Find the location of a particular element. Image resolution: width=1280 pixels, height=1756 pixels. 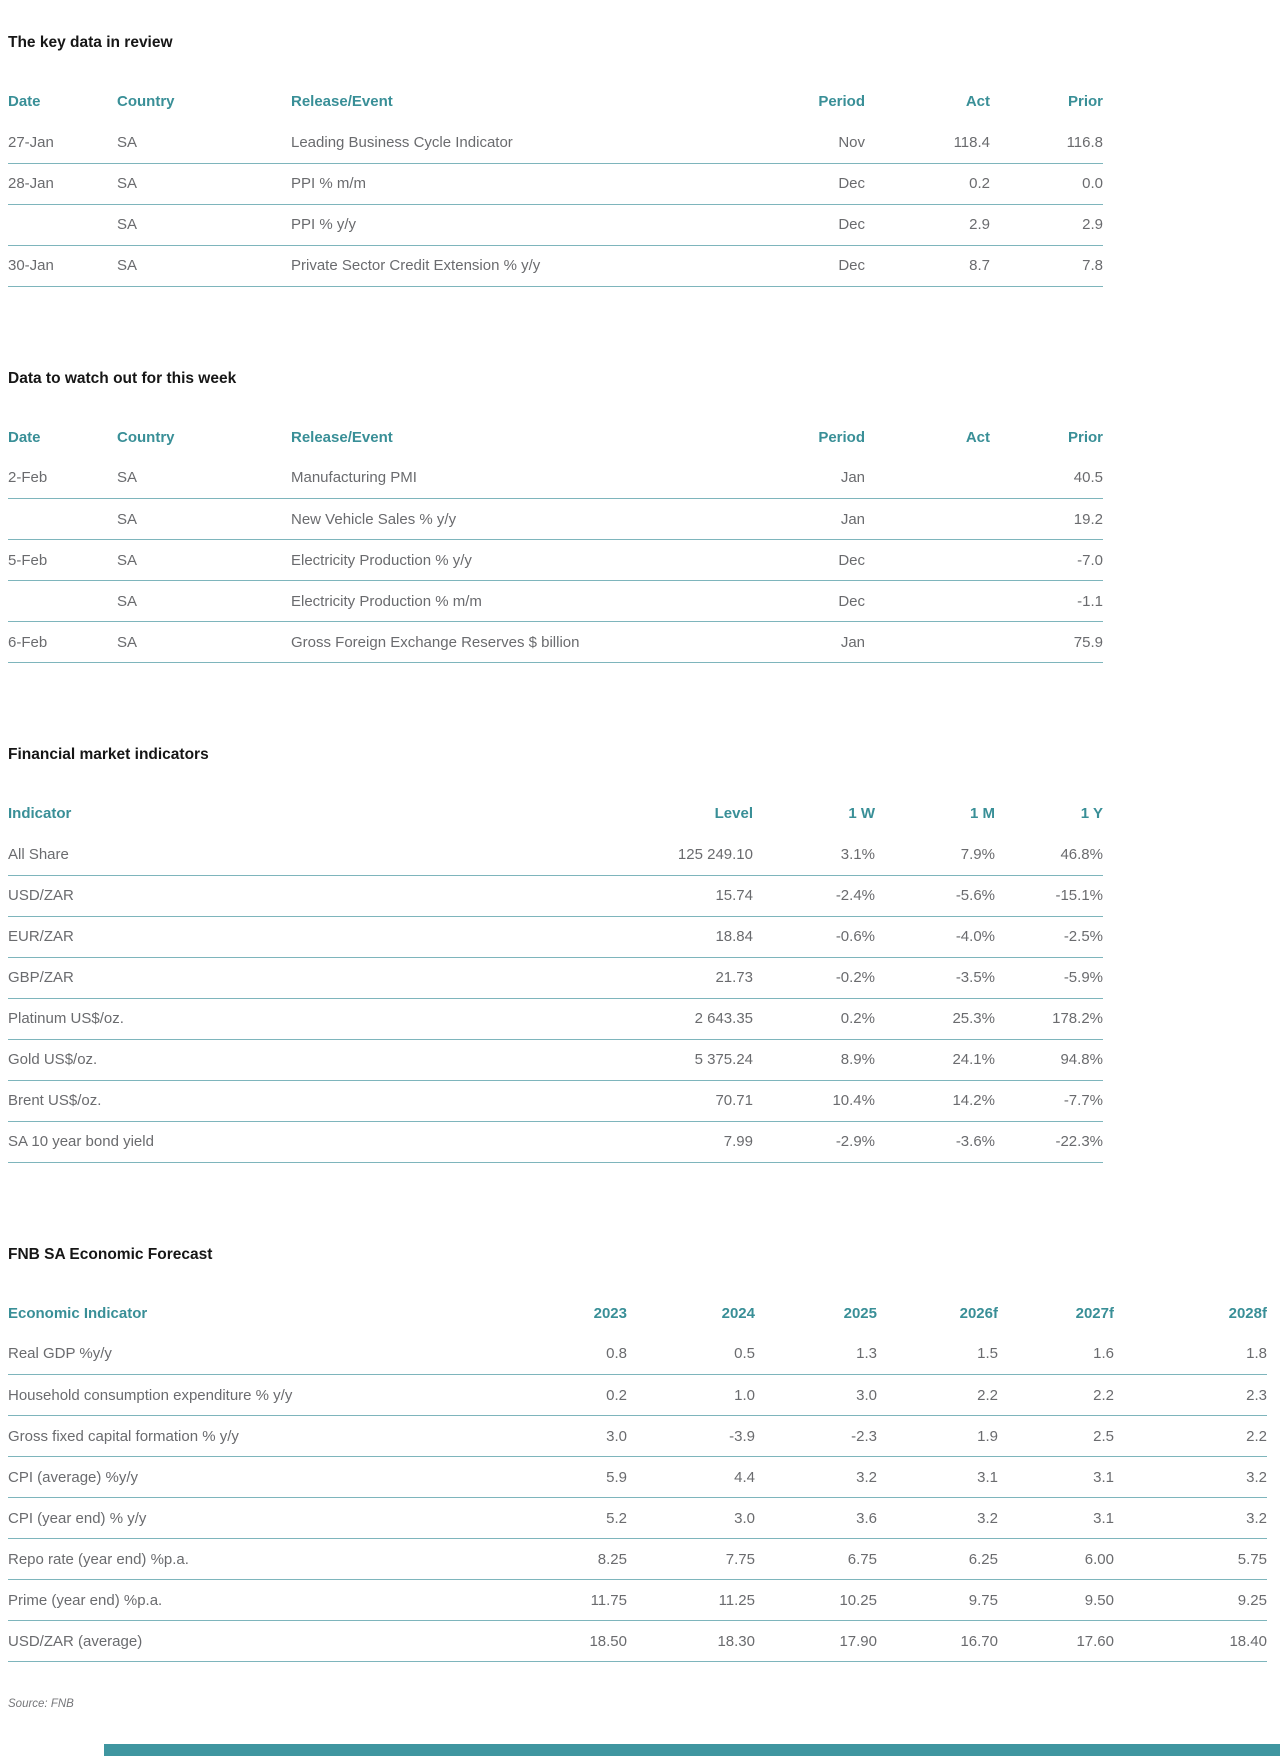

column-header: 2026f is located at coordinates (978, 1313).